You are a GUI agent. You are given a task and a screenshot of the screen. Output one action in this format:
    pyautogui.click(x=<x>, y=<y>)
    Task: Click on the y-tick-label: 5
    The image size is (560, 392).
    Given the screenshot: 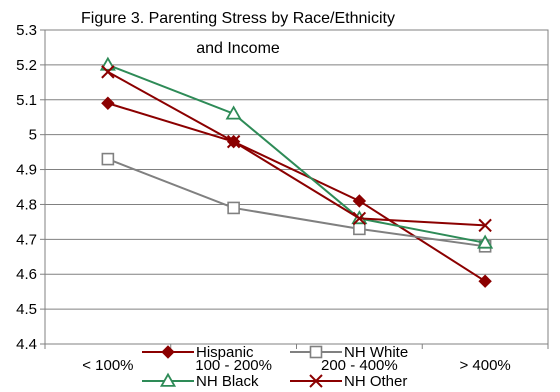 What is the action you would take?
    pyautogui.click(x=33, y=135)
    